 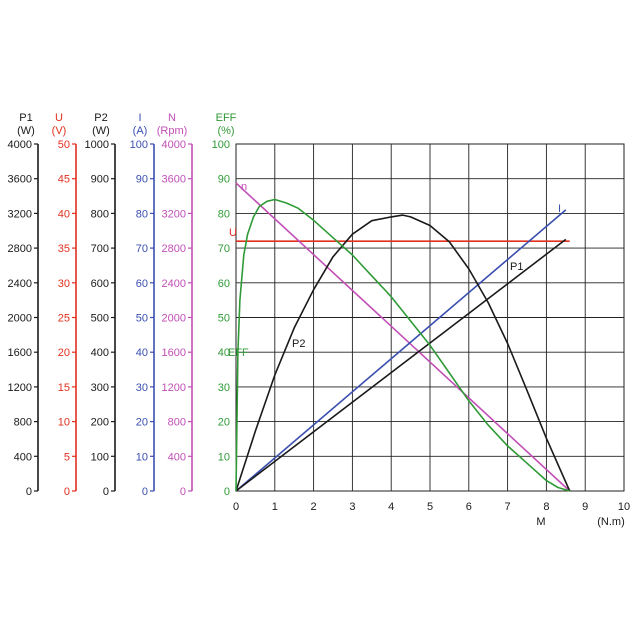 I want to click on x-tick-label: 6, so click(x=469, y=507).